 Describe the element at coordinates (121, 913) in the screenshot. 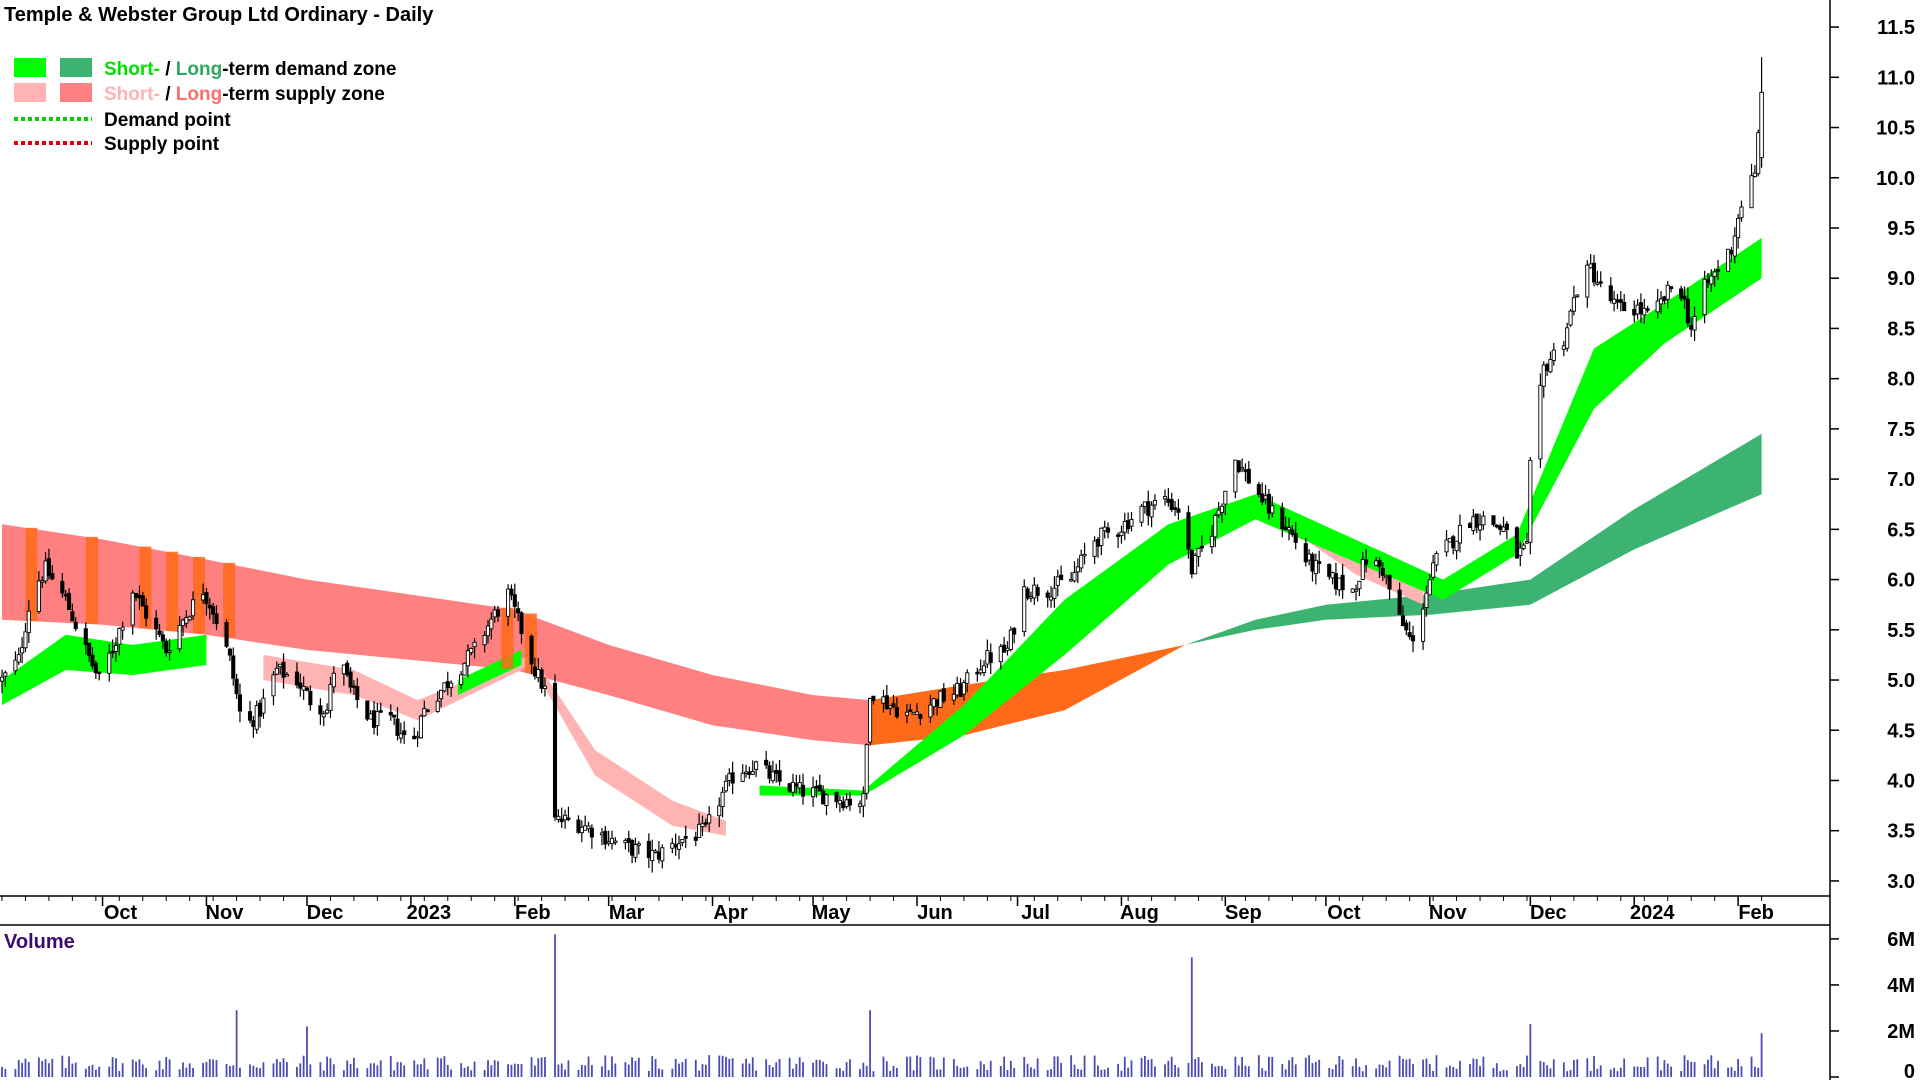

I see `time-tick-label: Oct` at that location.